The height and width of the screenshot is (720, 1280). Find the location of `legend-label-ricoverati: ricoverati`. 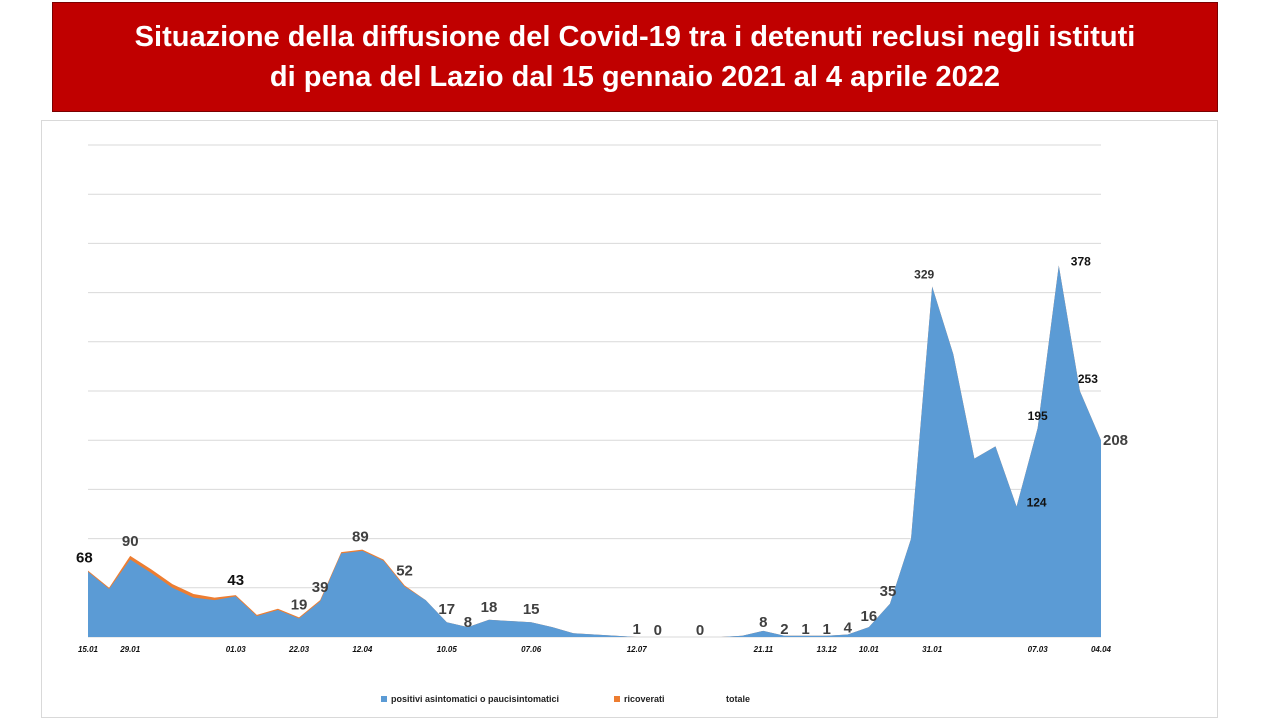

legend-label-ricoverati: ricoverati is located at coordinates (644, 699).